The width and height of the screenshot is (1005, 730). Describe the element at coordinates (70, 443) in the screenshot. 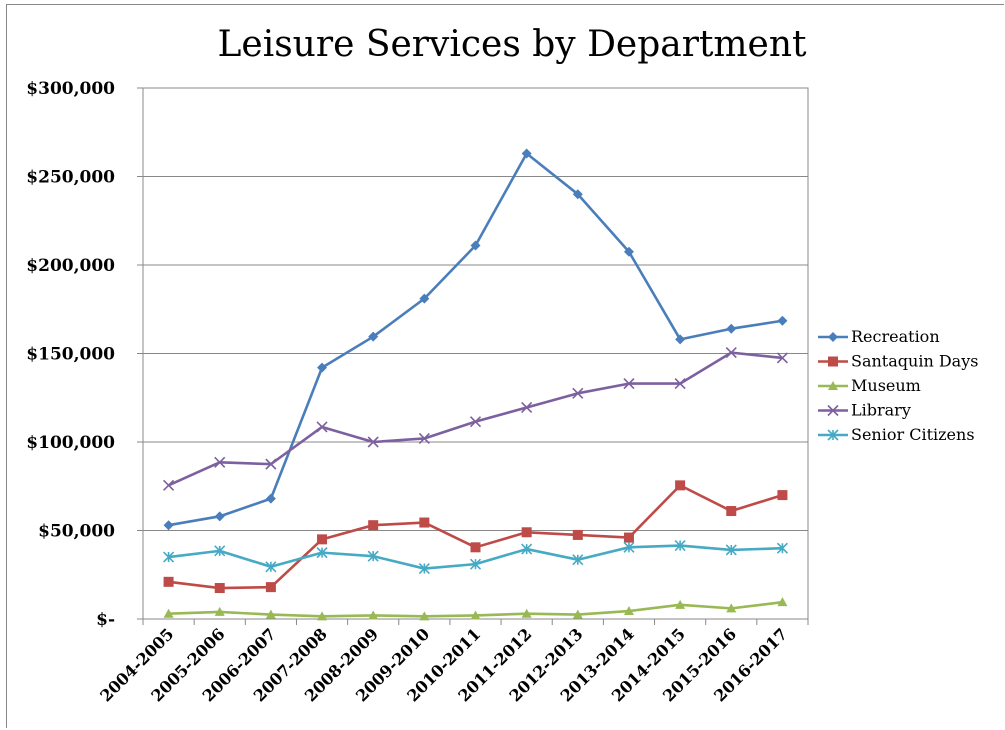

I see `y-tick-label: $100,000` at that location.